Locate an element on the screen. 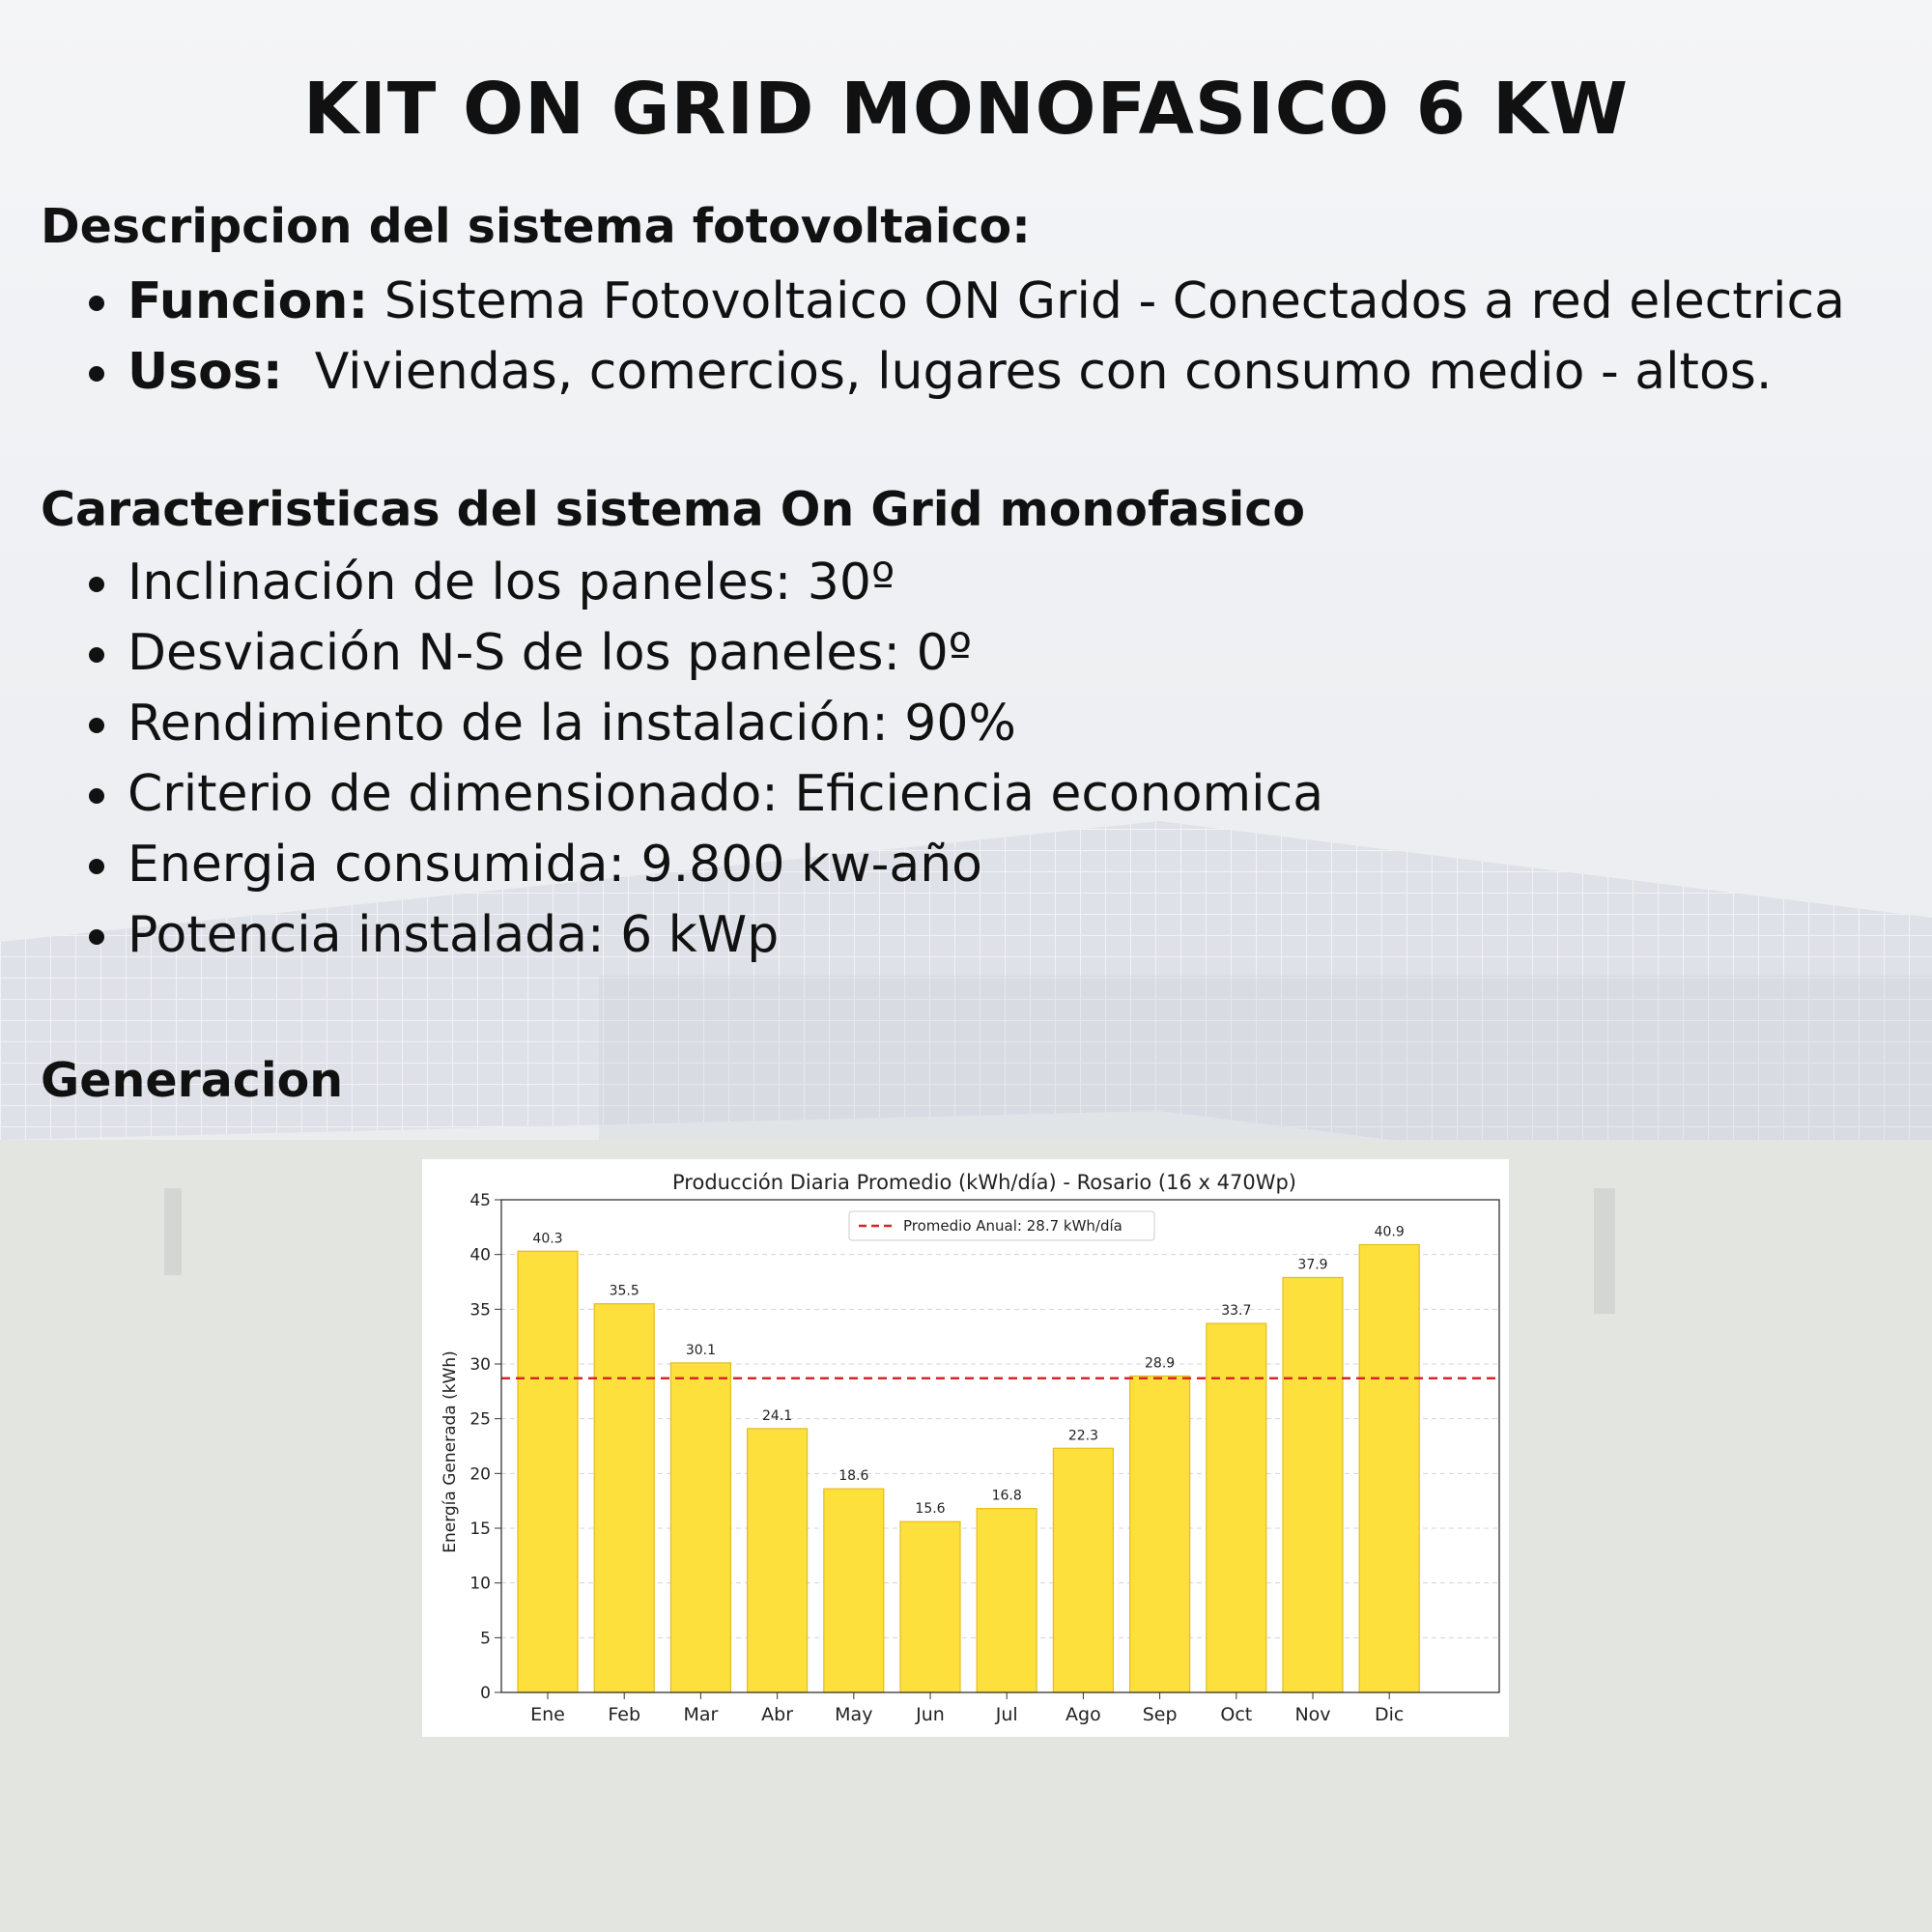  y-tick-label: 30 is located at coordinates (480, 1365).